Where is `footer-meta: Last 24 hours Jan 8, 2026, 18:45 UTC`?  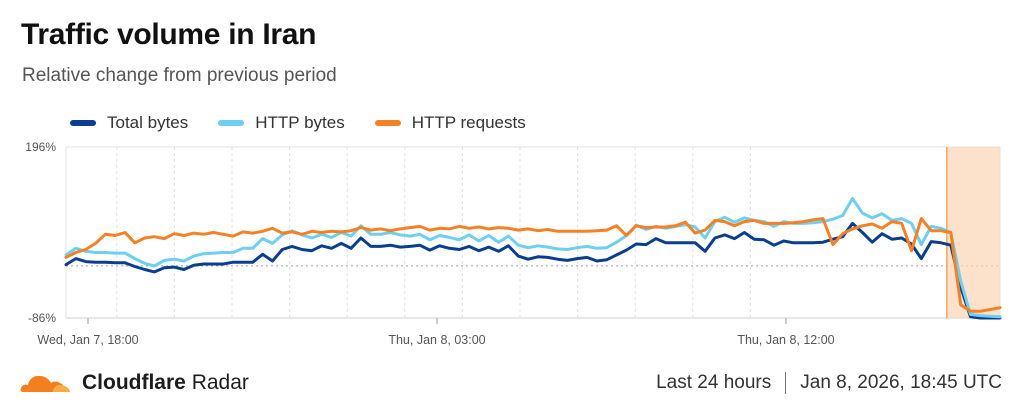
footer-meta: Last 24 hours Jan 8, 2026, 18:45 UTC is located at coordinates (829, 383).